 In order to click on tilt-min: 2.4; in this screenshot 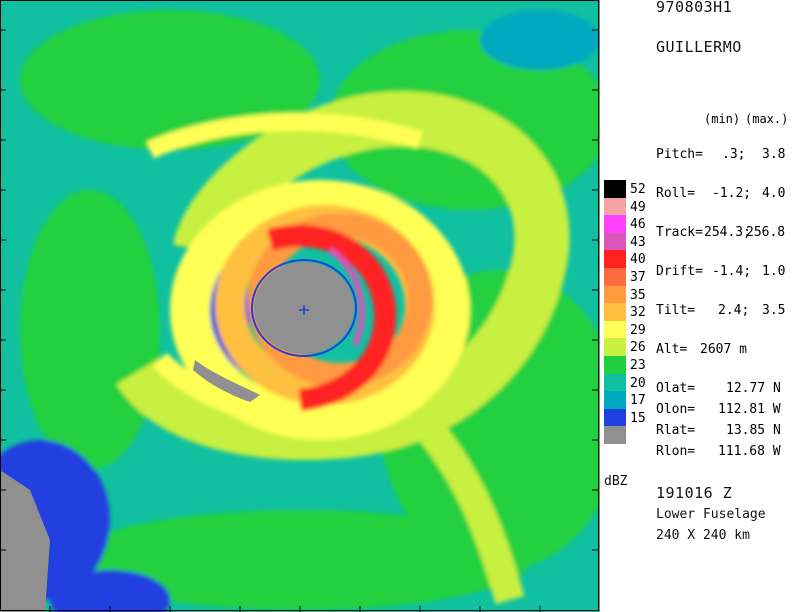, I will do `click(734, 310)`.